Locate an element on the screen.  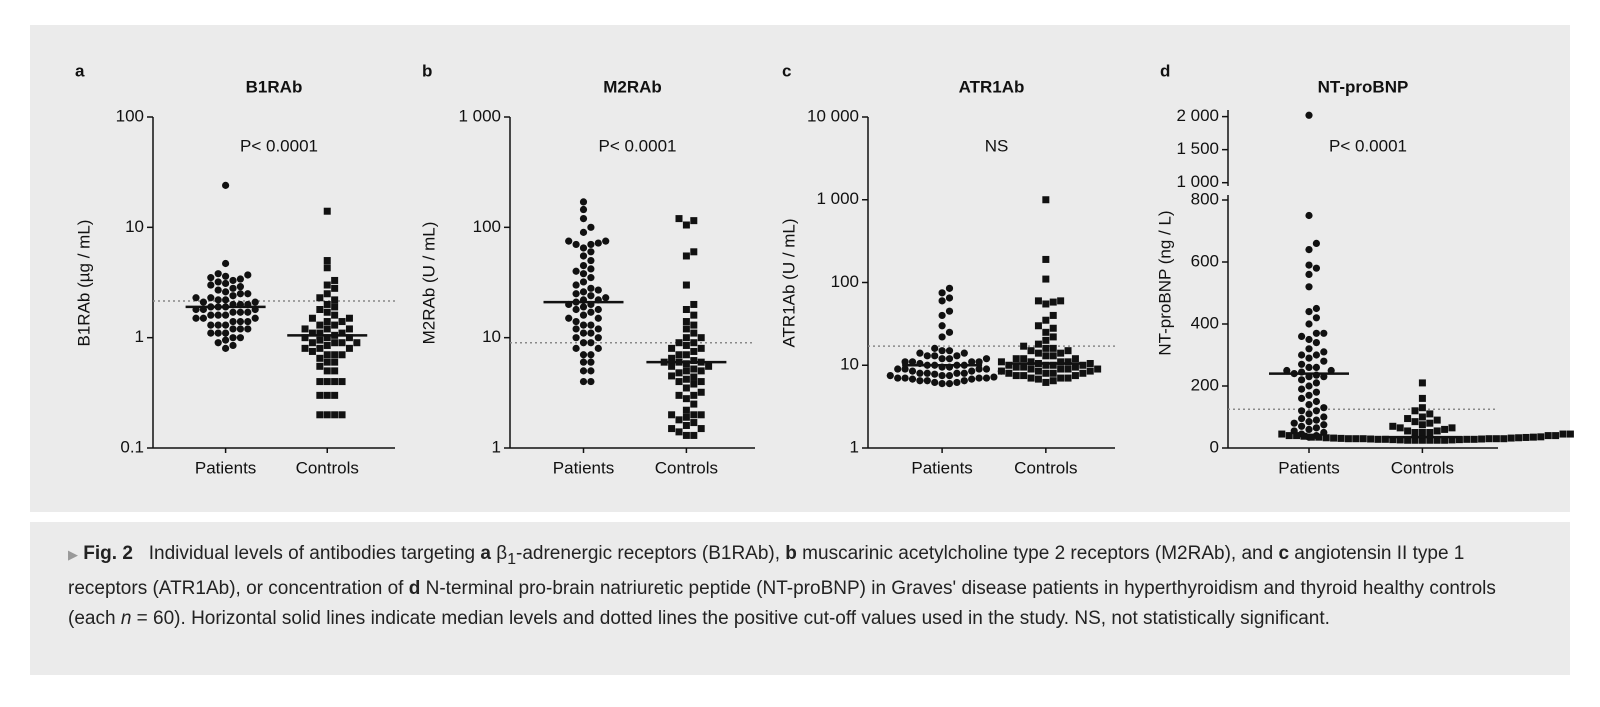
y-tick-label: 1 500 is located at coordinates (1197, 148).